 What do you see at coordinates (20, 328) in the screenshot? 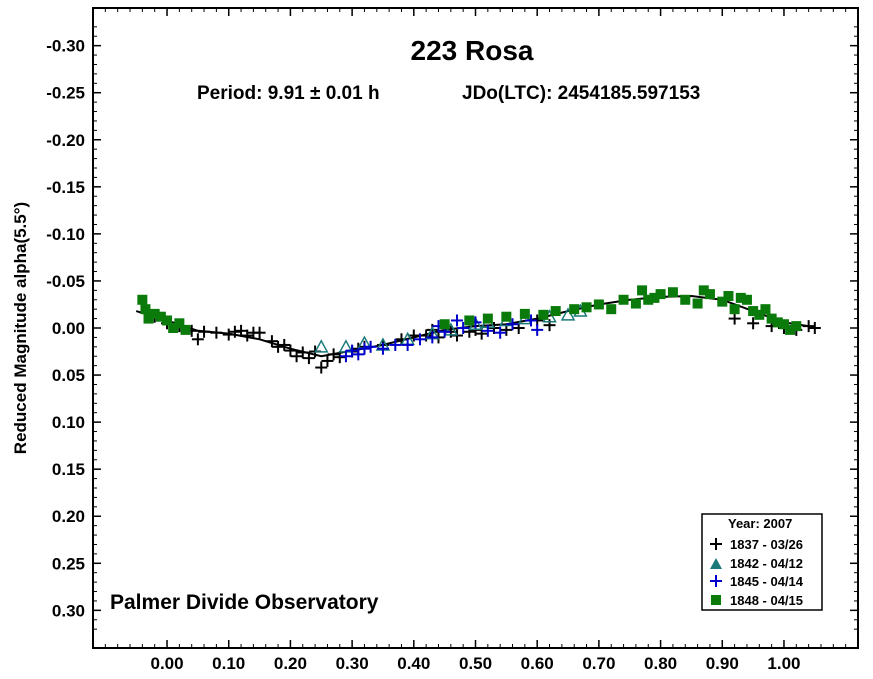
I see `y-axis-label: Reduced Magnitude alpha(5.5°)` at bounding box center [20, 328].